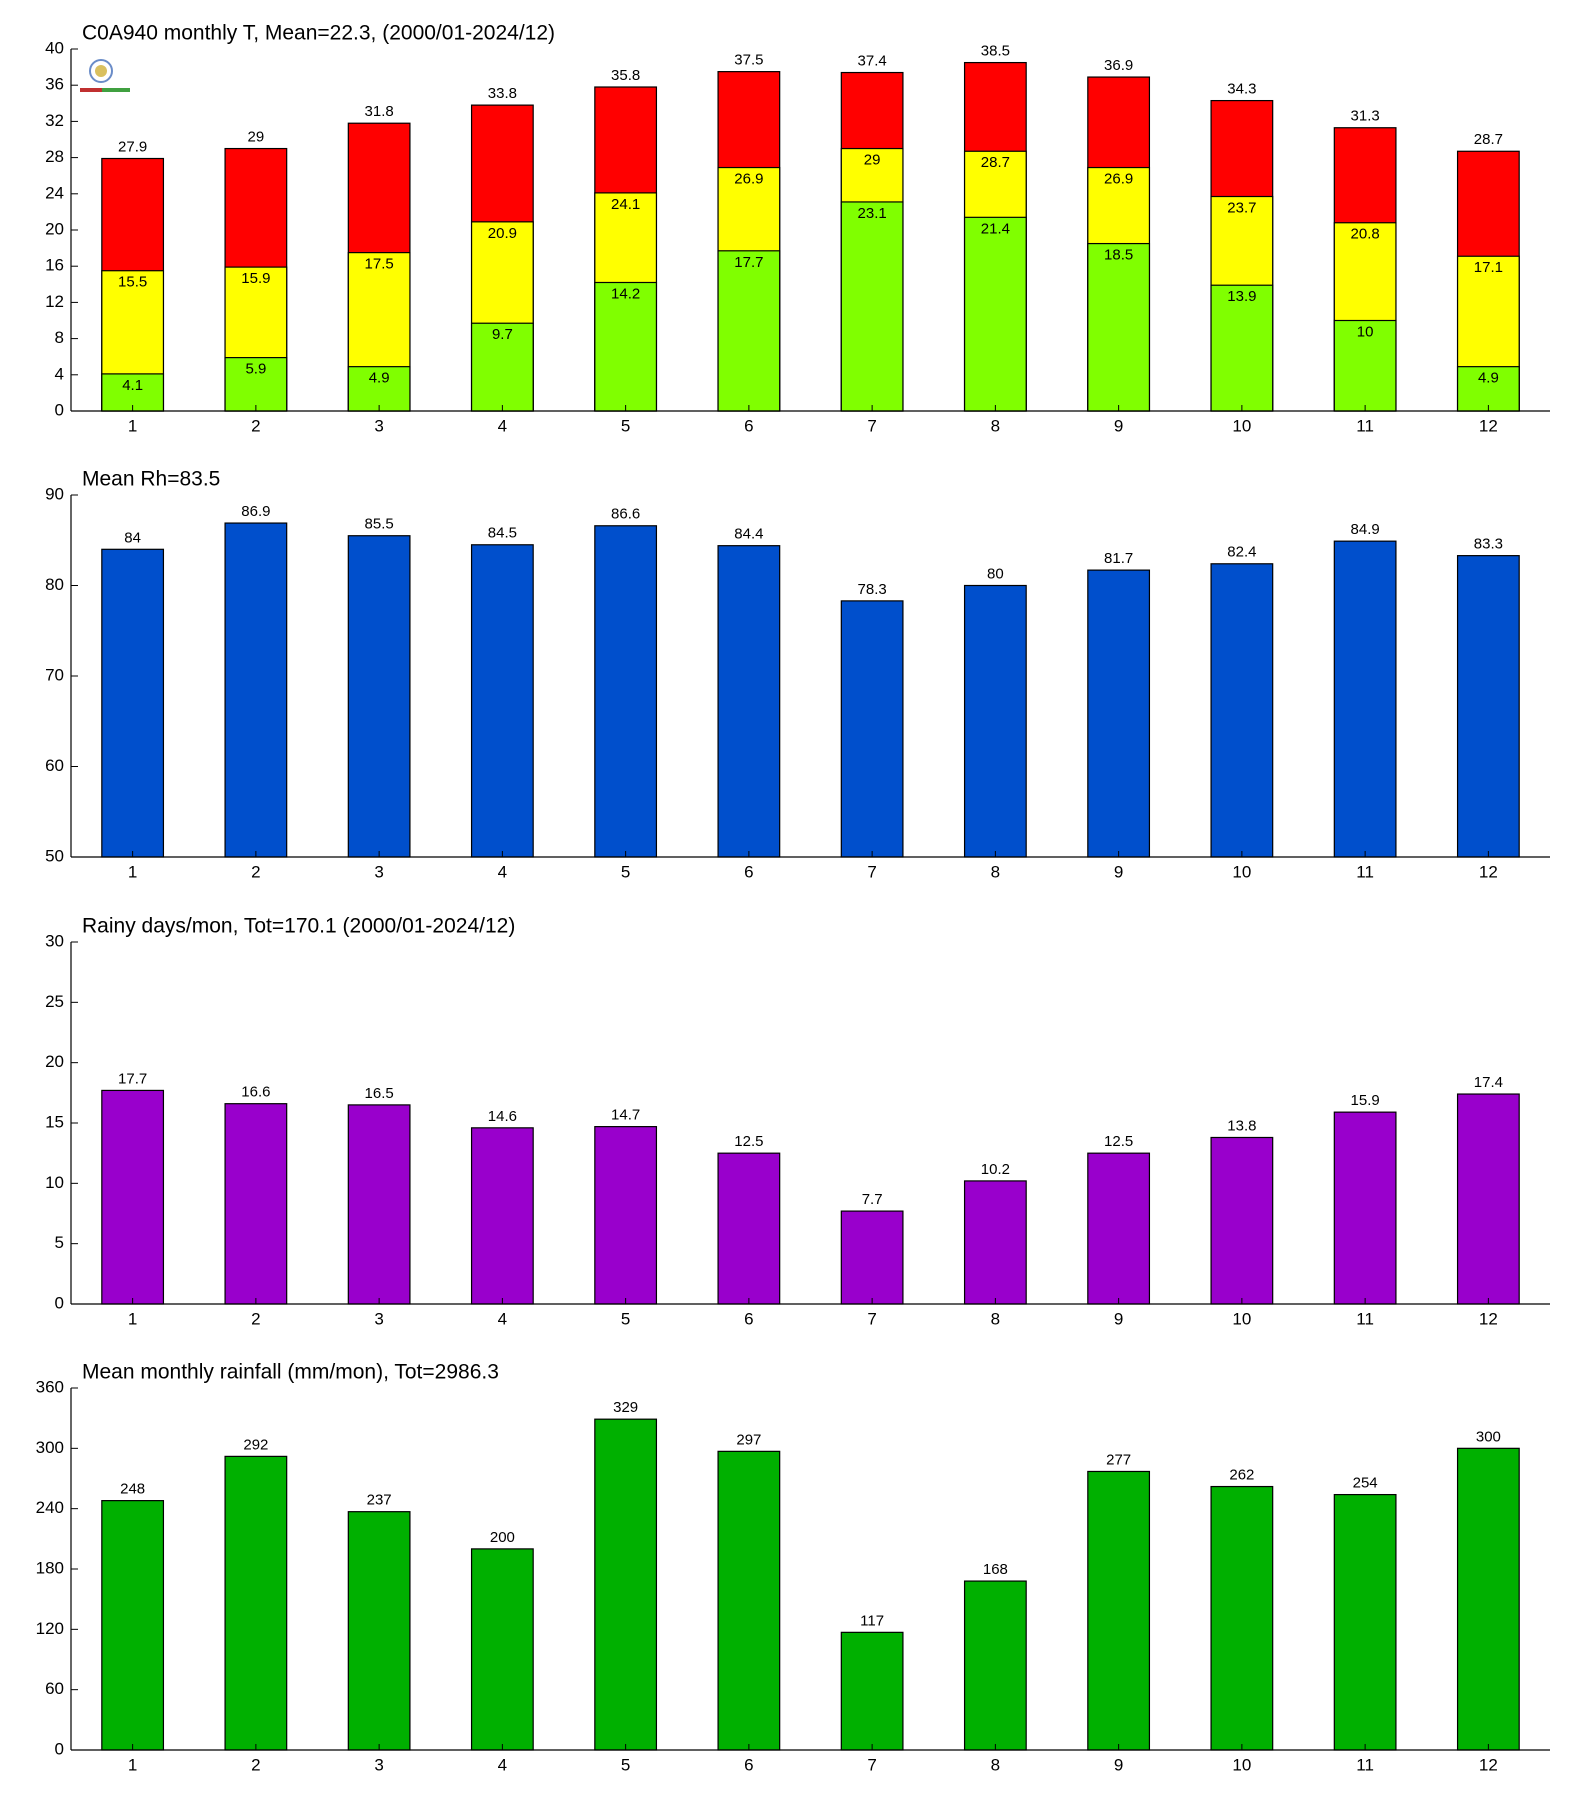 The image size is (1580, 1800). Describe the element at coordinates (54, 1182) in the screenshot. I see `y-tick-label: 10` at that location.